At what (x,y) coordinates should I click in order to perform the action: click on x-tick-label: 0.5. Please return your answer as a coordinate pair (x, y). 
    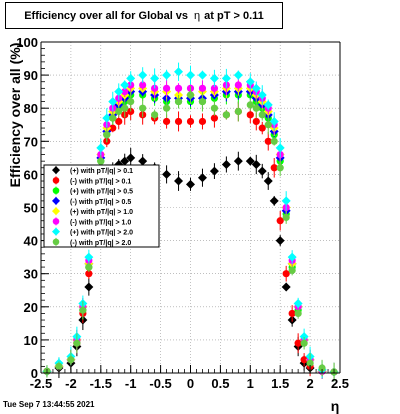
    Looking at the image, I should click on (220, 383).